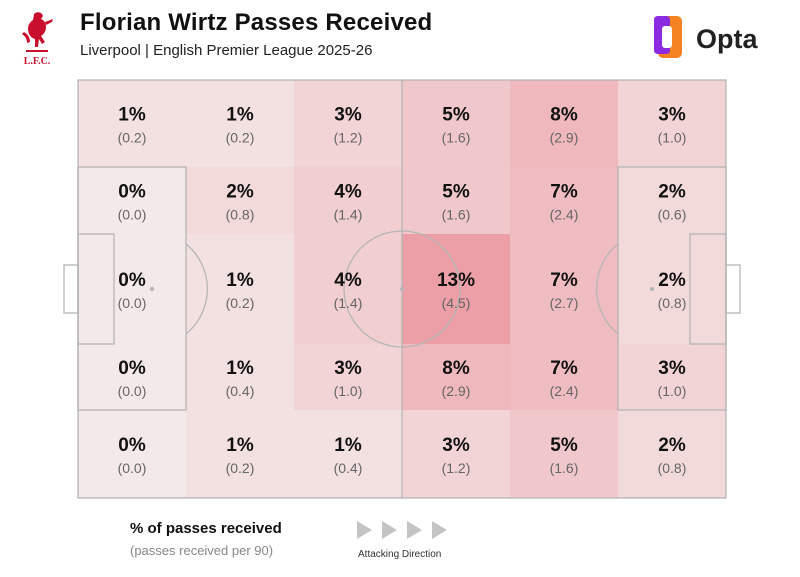 This screenshot has width=800, height=577. Describe the element at coordinates (196, 289) in the screenshot. I see `left-penalty-arc` at that location.